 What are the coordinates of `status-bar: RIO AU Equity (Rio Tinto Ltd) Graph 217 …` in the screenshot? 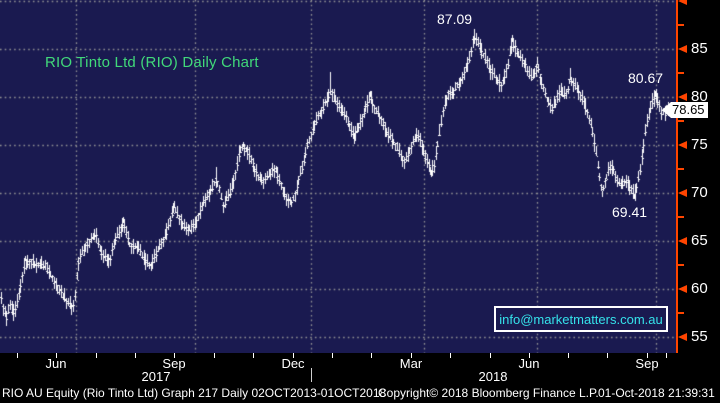 It's located at (360, 392).